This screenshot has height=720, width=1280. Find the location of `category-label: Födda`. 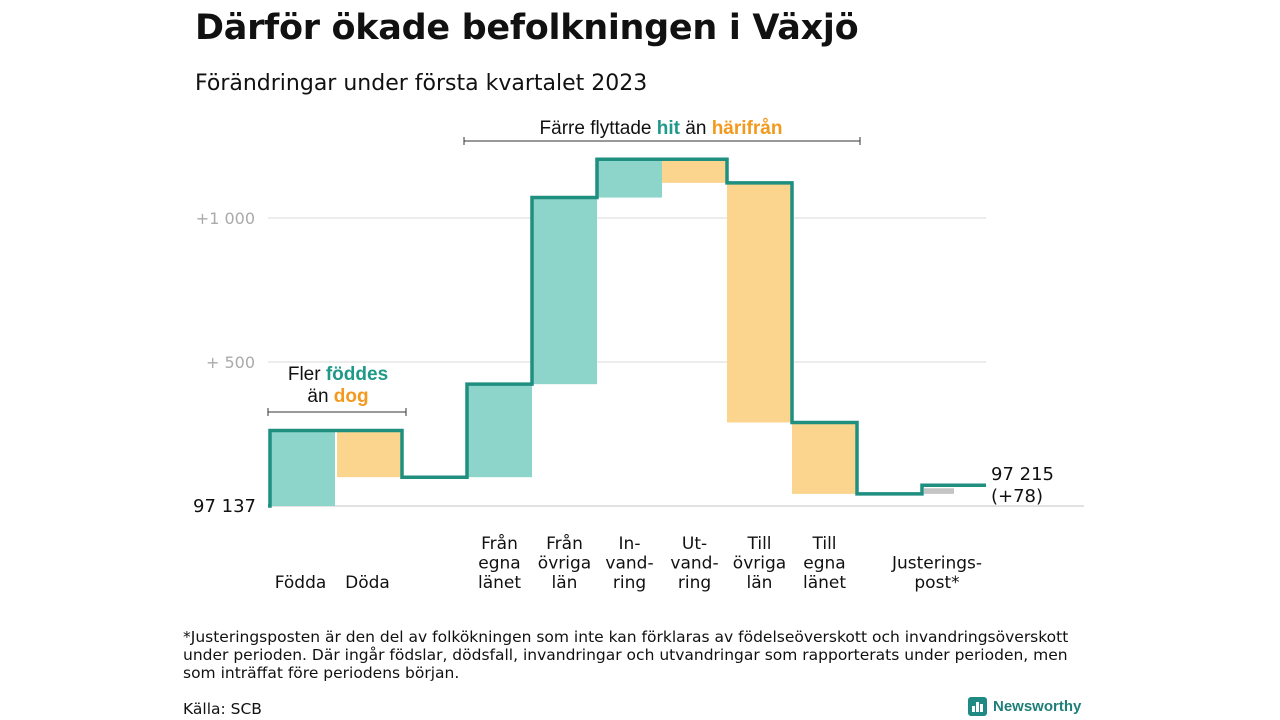

category-label: Födda is located at coordinates (301, 583).